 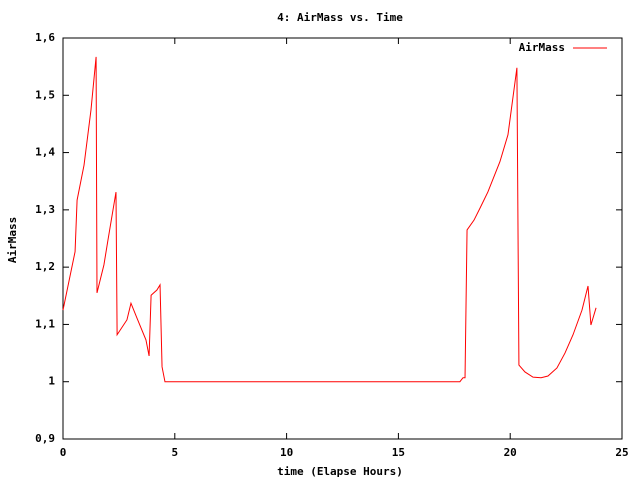 I want to click on x-tick-label: 15, so click(x=398, y=452).